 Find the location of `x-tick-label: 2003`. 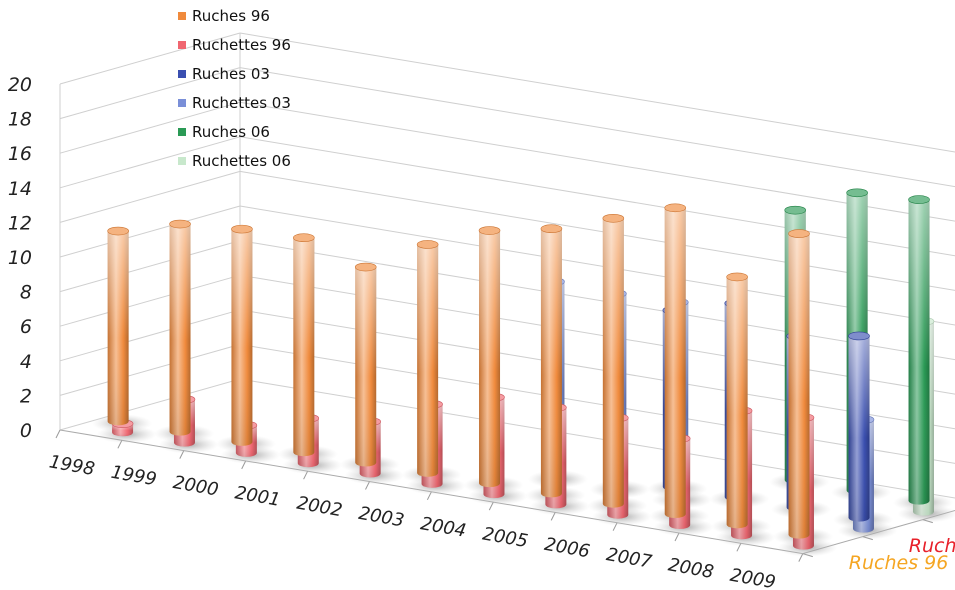

x-tick-label: 2003 is located at coordinates (381, 517).